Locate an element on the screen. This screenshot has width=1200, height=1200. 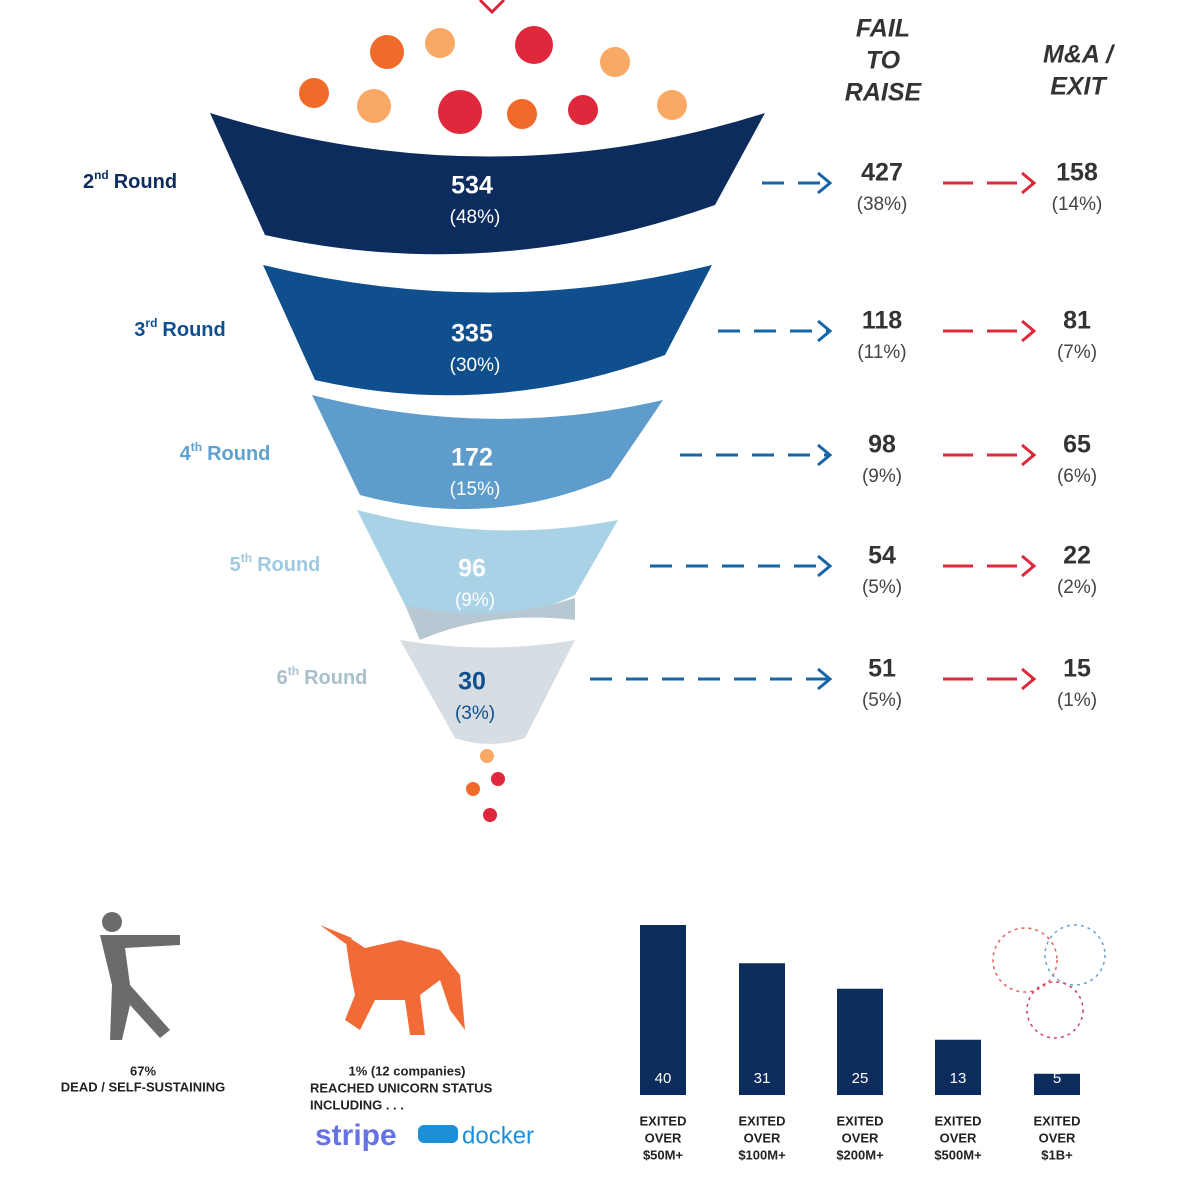
exit-count: 22 is located at coordinates (1077, 556).